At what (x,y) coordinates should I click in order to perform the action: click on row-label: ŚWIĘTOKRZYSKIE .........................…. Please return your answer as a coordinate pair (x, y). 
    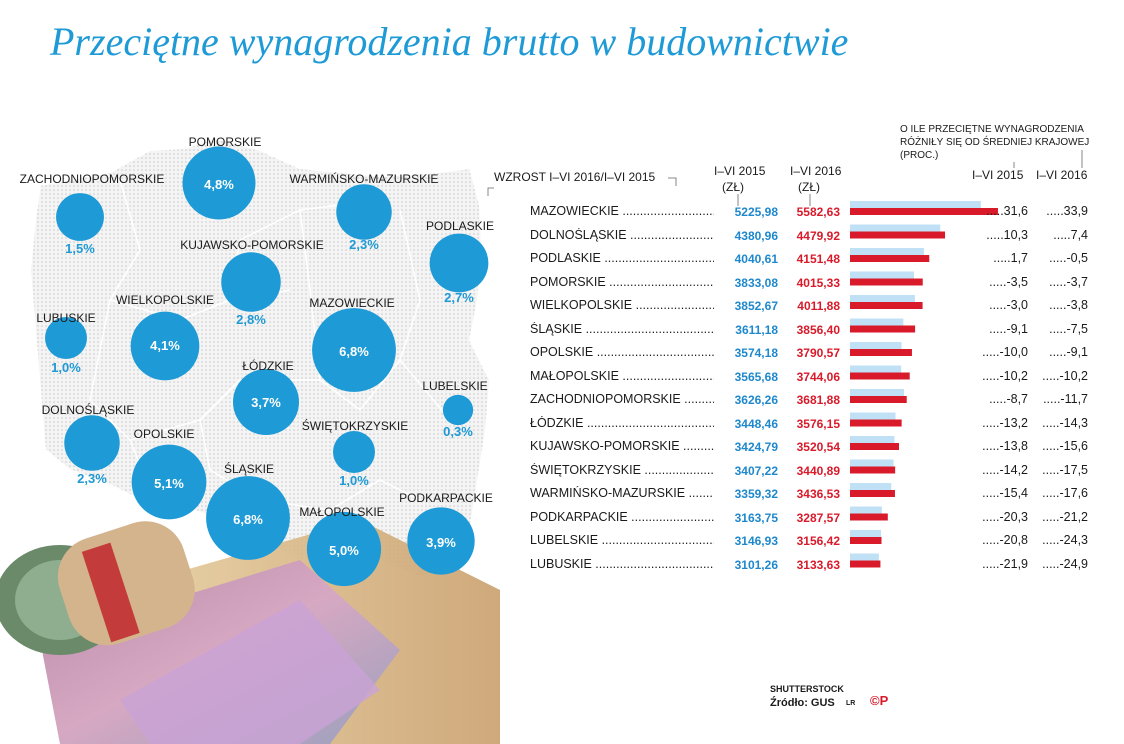
    Looking at the image, I should click on (622, 469).